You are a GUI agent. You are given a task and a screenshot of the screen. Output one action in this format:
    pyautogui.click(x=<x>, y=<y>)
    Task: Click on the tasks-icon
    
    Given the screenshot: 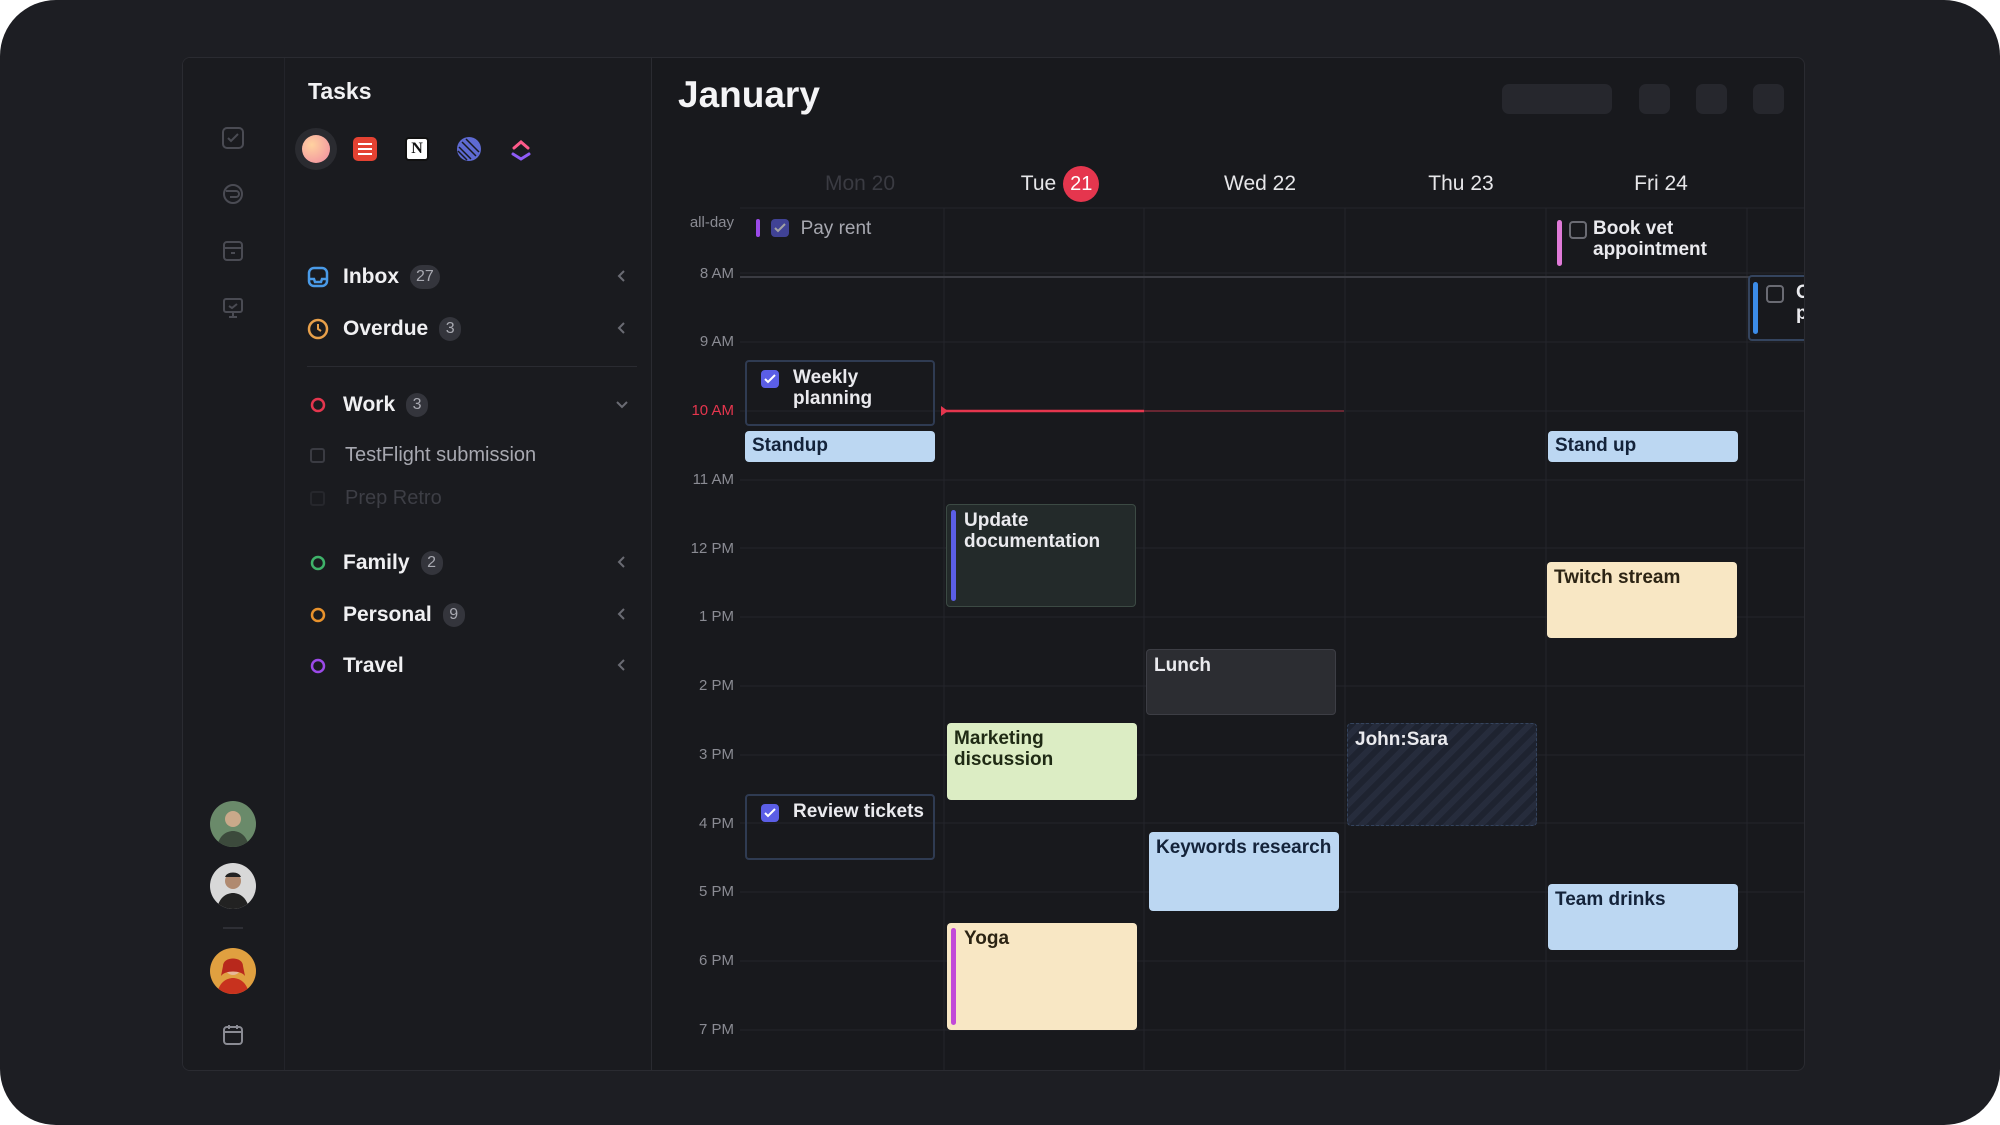 What is the action you would take?
    pyautogui.click(x=233, y=138)
    